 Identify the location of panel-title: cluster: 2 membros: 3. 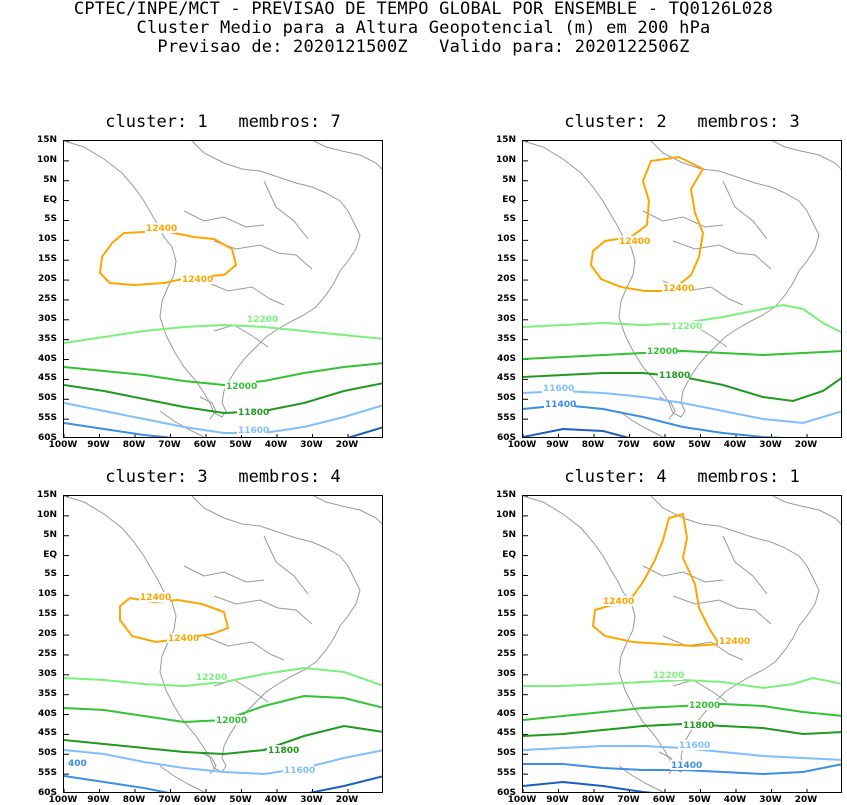
(682, 122).